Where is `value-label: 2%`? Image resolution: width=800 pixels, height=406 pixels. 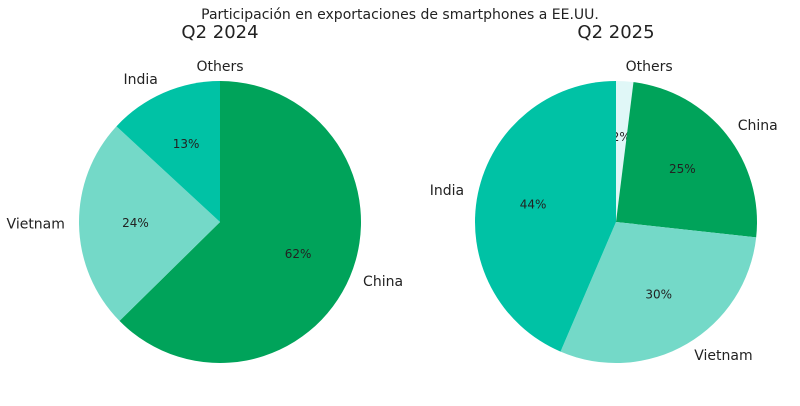
value-label: 2% is located at coordinates (621, 137).